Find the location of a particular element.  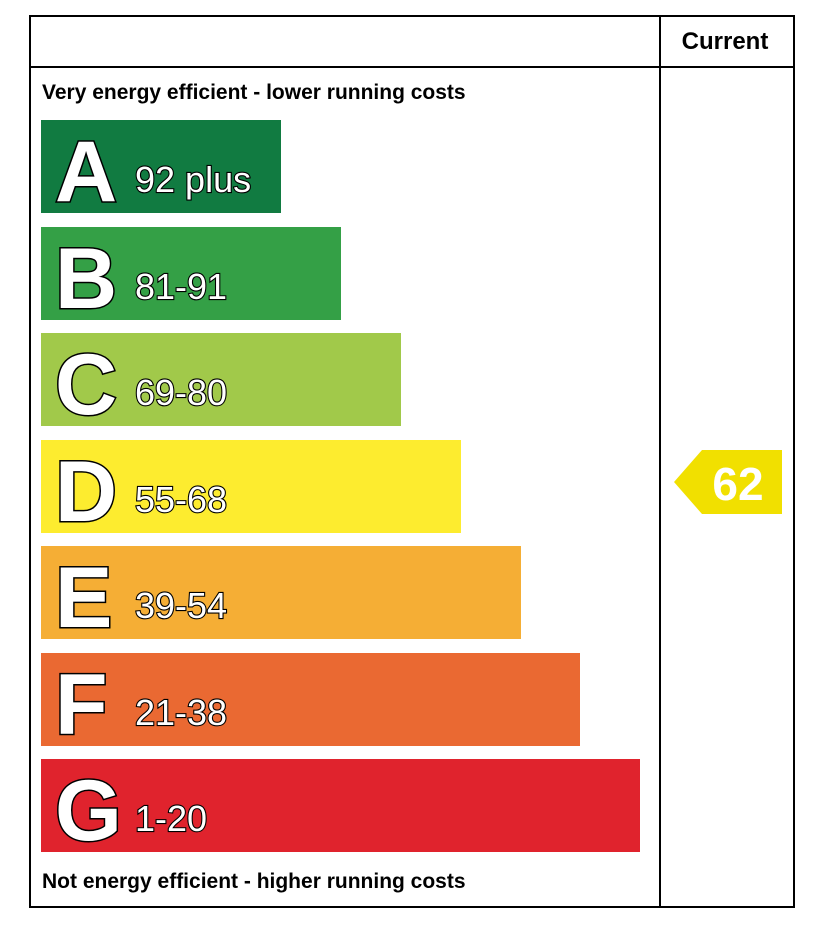

current-rating-arrow: 62 is located at coordinates (728, 482).